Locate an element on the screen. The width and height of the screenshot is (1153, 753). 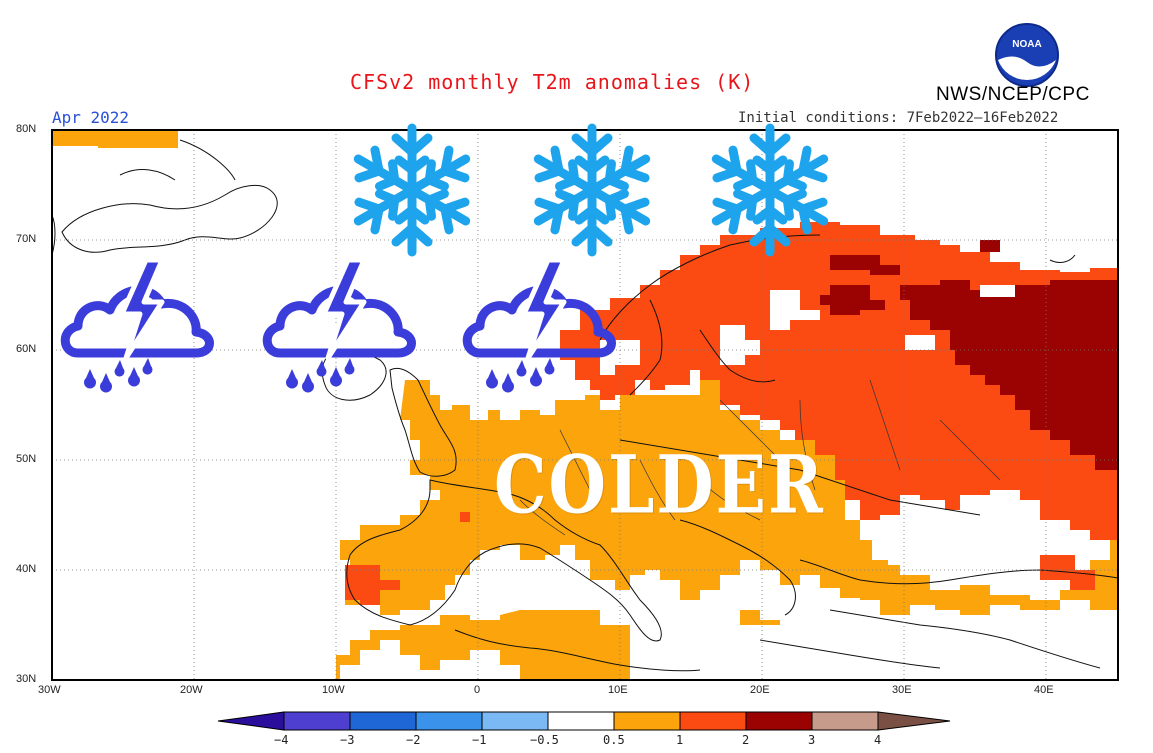
colorbar-label: 2 is located at coordinates (746, 740).